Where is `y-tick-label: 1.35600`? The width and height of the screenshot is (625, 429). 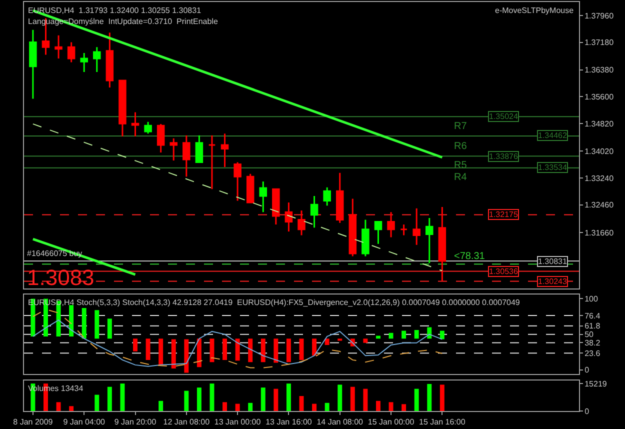 y-tick-label: 1.35600 is located at coordinates (599, 97).